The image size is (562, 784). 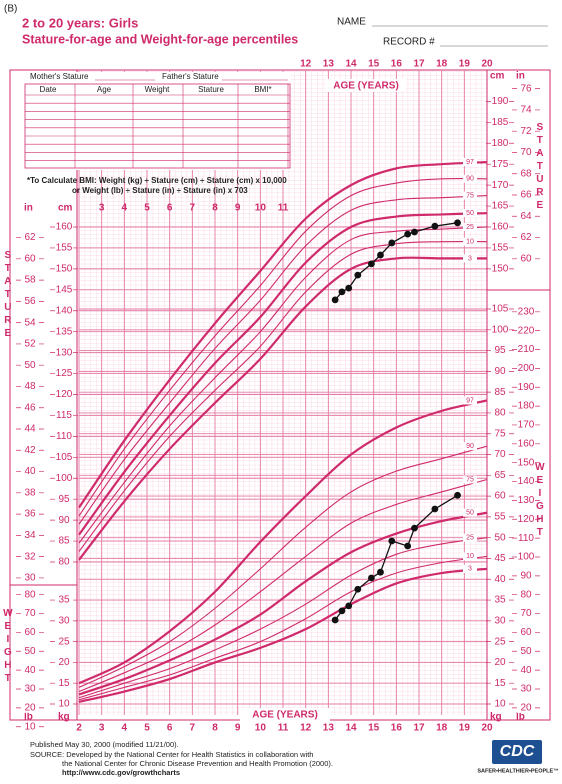 What do you see at coordinates (526, 311) in the screenshot?
I see `y-tick-label: 230` at bounding box center [526, 311].